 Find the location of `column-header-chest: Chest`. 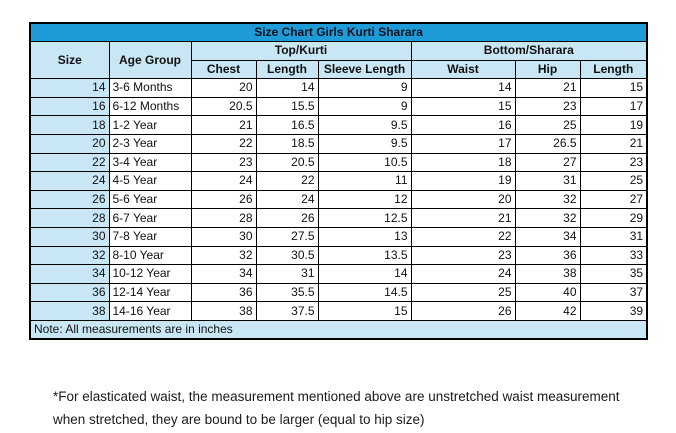

column-header-chest: Chest is located at coordinates (223, 69).